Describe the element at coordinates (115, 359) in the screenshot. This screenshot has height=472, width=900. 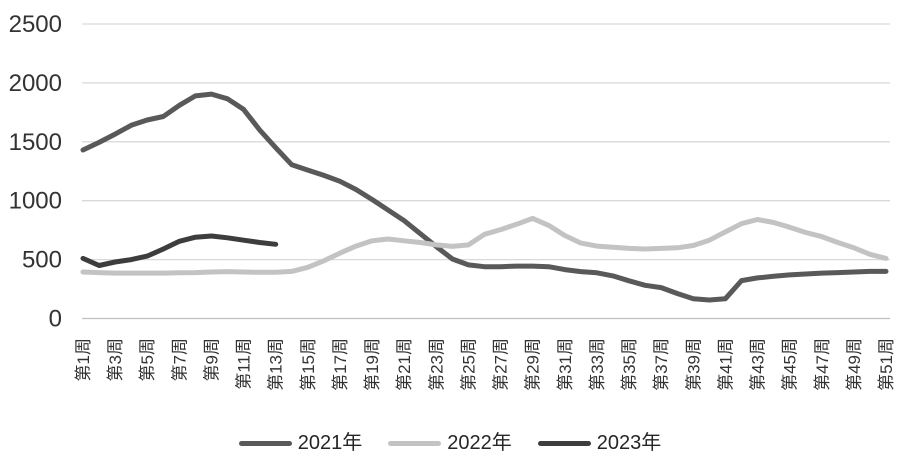
I see `x-axis-tick-label: 第3周` at that location.